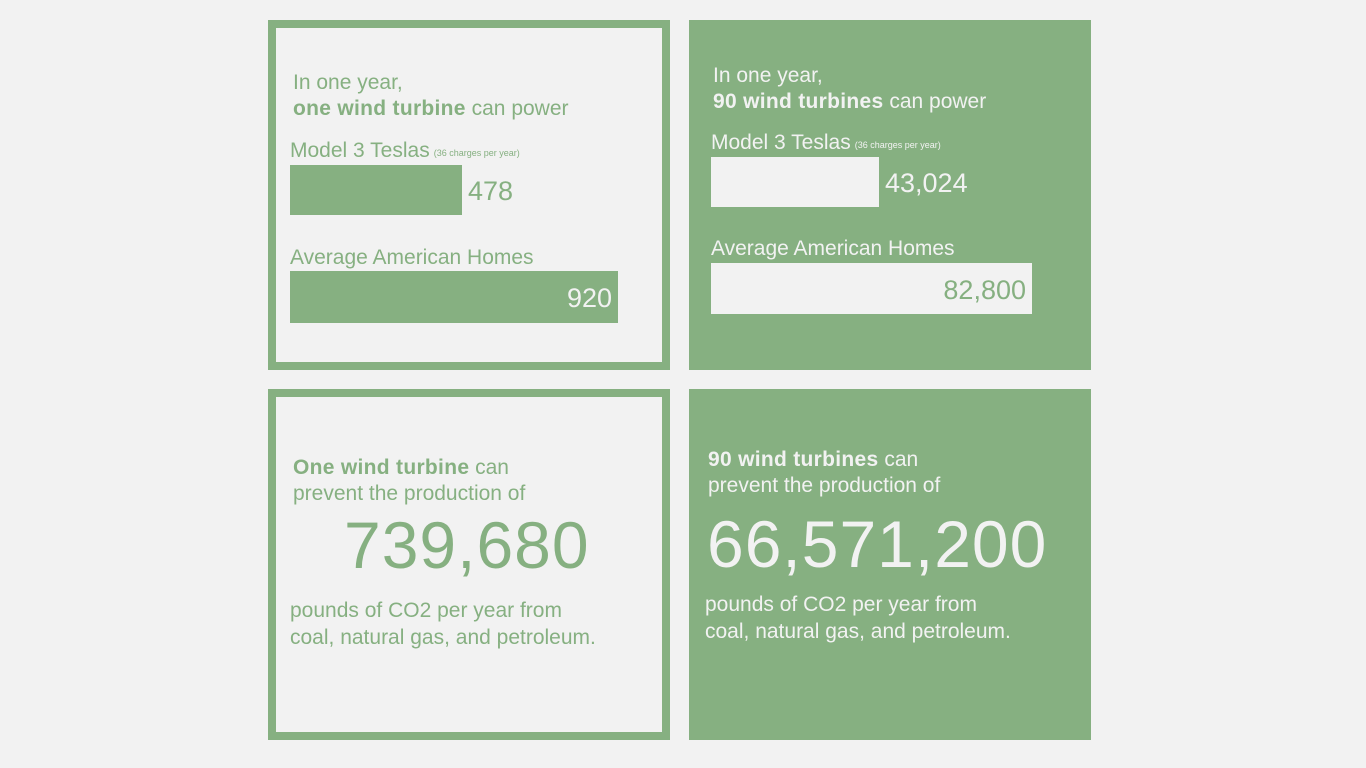  I want to click on co2-value: 739,680, so click(467, 545).